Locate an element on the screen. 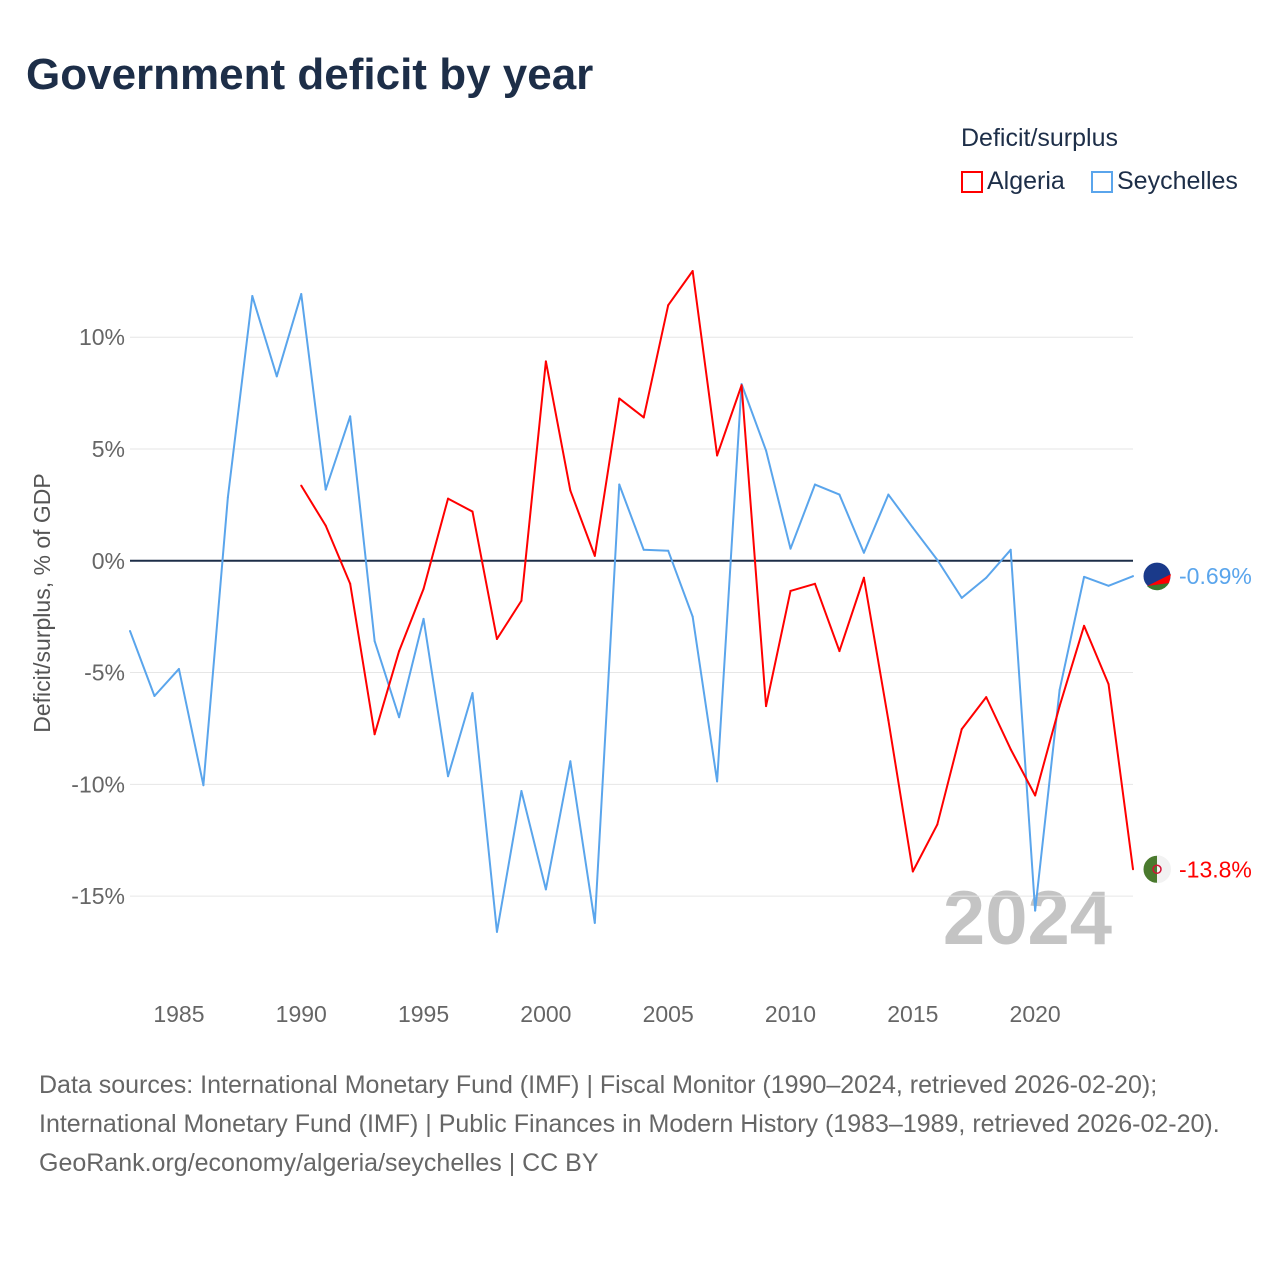 The image size is (1280, 1280). y-axis-label: Deficit/surplus, % of GDP is located at coordinates (42, 602).